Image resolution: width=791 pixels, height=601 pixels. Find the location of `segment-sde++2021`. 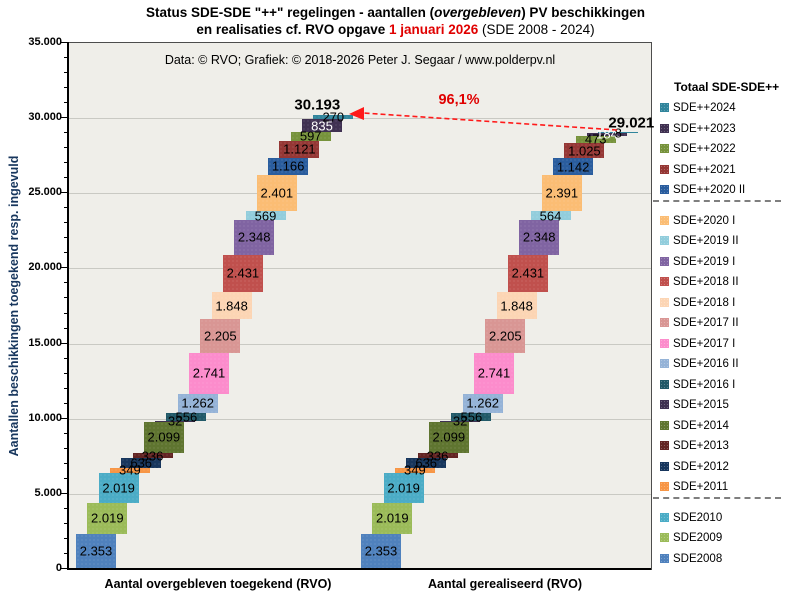

segment-sde++2021 is located at coordinates (299, 149).